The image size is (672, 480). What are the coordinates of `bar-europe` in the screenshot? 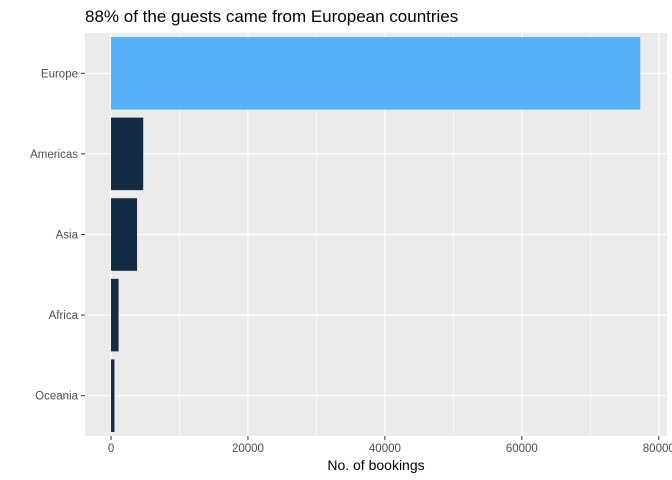 It's located at (376, 73).